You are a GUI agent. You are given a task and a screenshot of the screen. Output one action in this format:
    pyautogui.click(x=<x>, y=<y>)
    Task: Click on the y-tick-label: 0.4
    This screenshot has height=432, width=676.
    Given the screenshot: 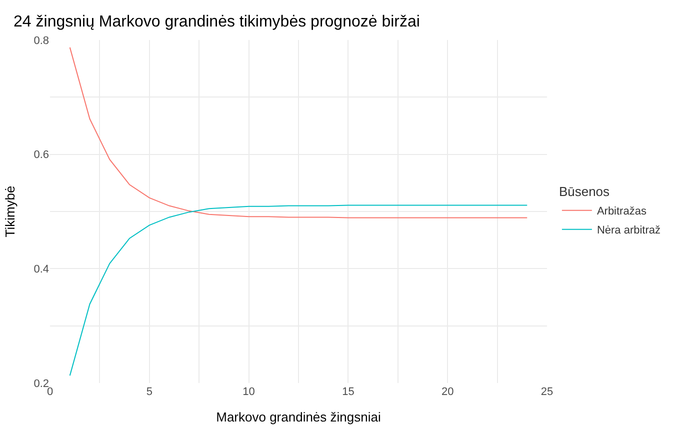 What is the action you would take?
    pyautogui.click(x=41, y=270)
    